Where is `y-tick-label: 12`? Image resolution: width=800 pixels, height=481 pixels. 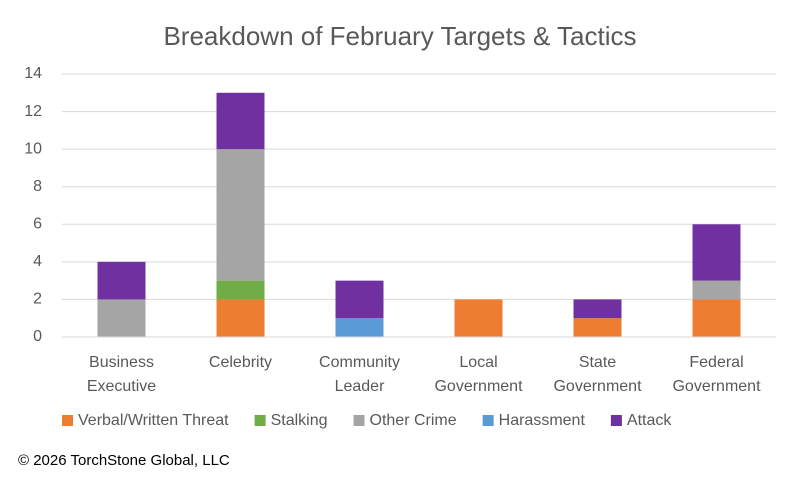
y-tick-label: 12 is located at coordinates (33, 111).